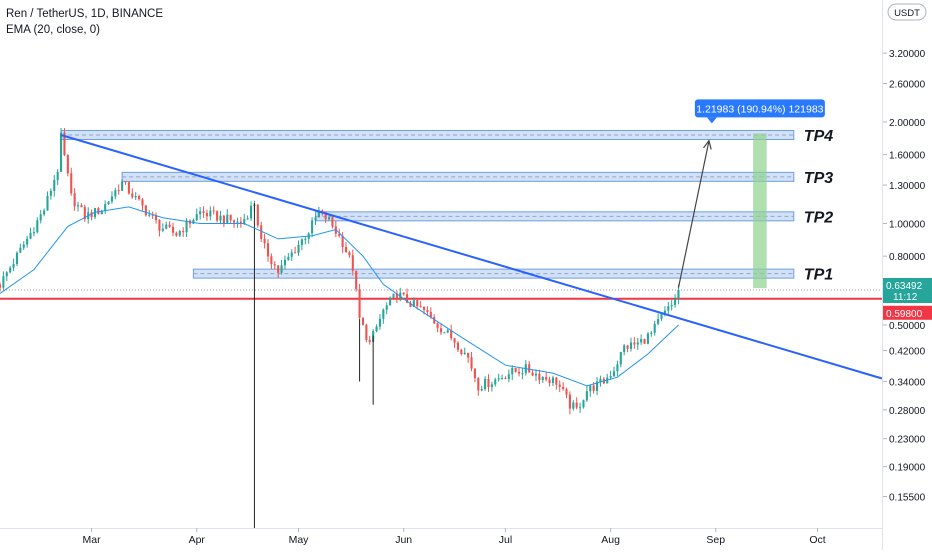 The image size is (932, 555). Describe the element at coordinates (403, 540) in the screenshot. I see `x-tick-label: Jun` at that location.